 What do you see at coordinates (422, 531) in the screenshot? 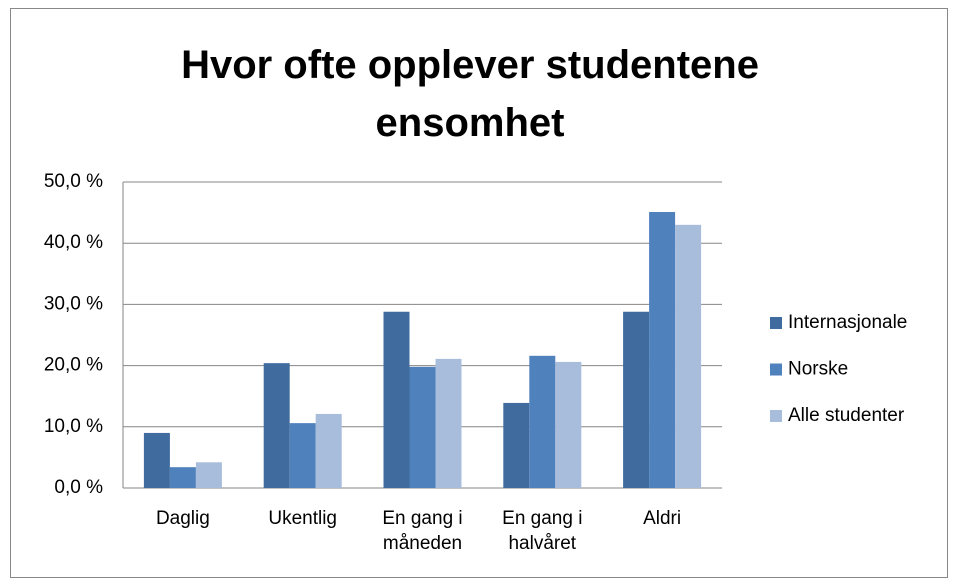
I see `x-tick-label: En gang i måneden` at bounding box center [422, 531].